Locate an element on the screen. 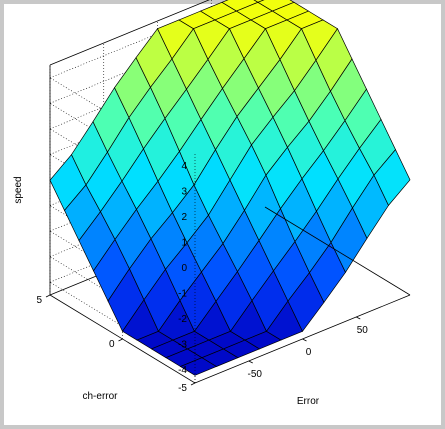  z-tick-label: 4 is located at coordinates (184, 166).